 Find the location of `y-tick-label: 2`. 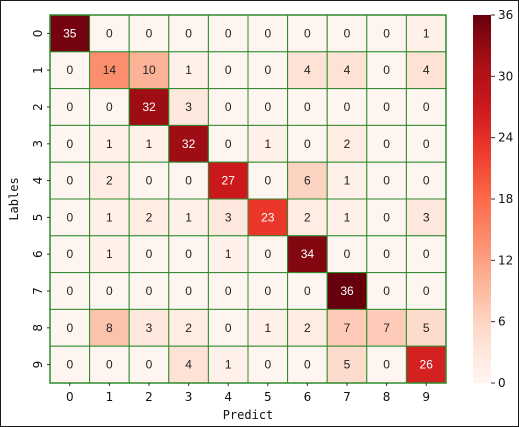

y-tick-label: 2 is located at coordinates (38, 107).